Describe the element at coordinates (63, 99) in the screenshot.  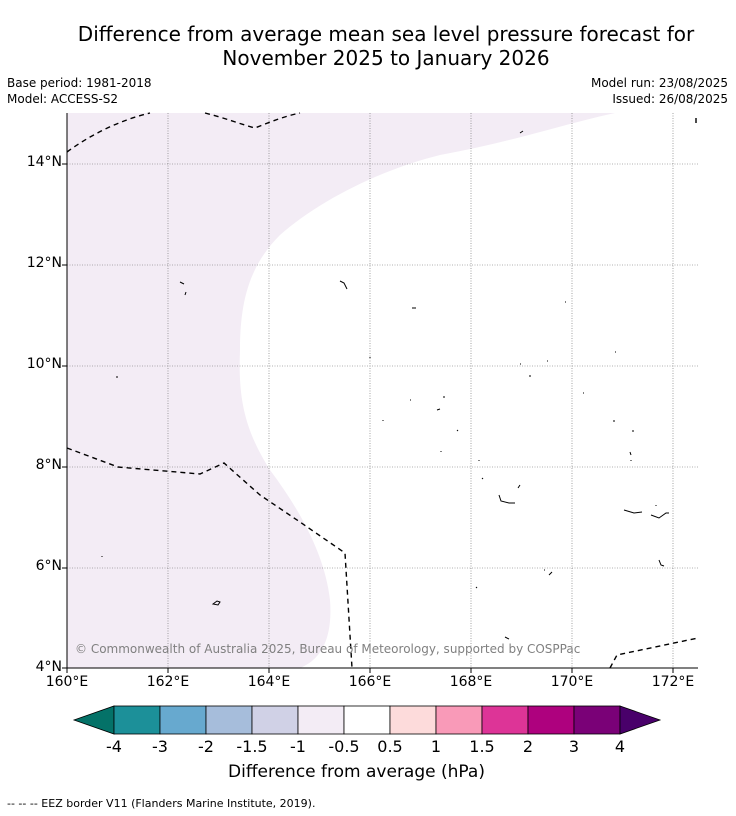
I see `model-name: Model: ACCESS-S2` at that location.